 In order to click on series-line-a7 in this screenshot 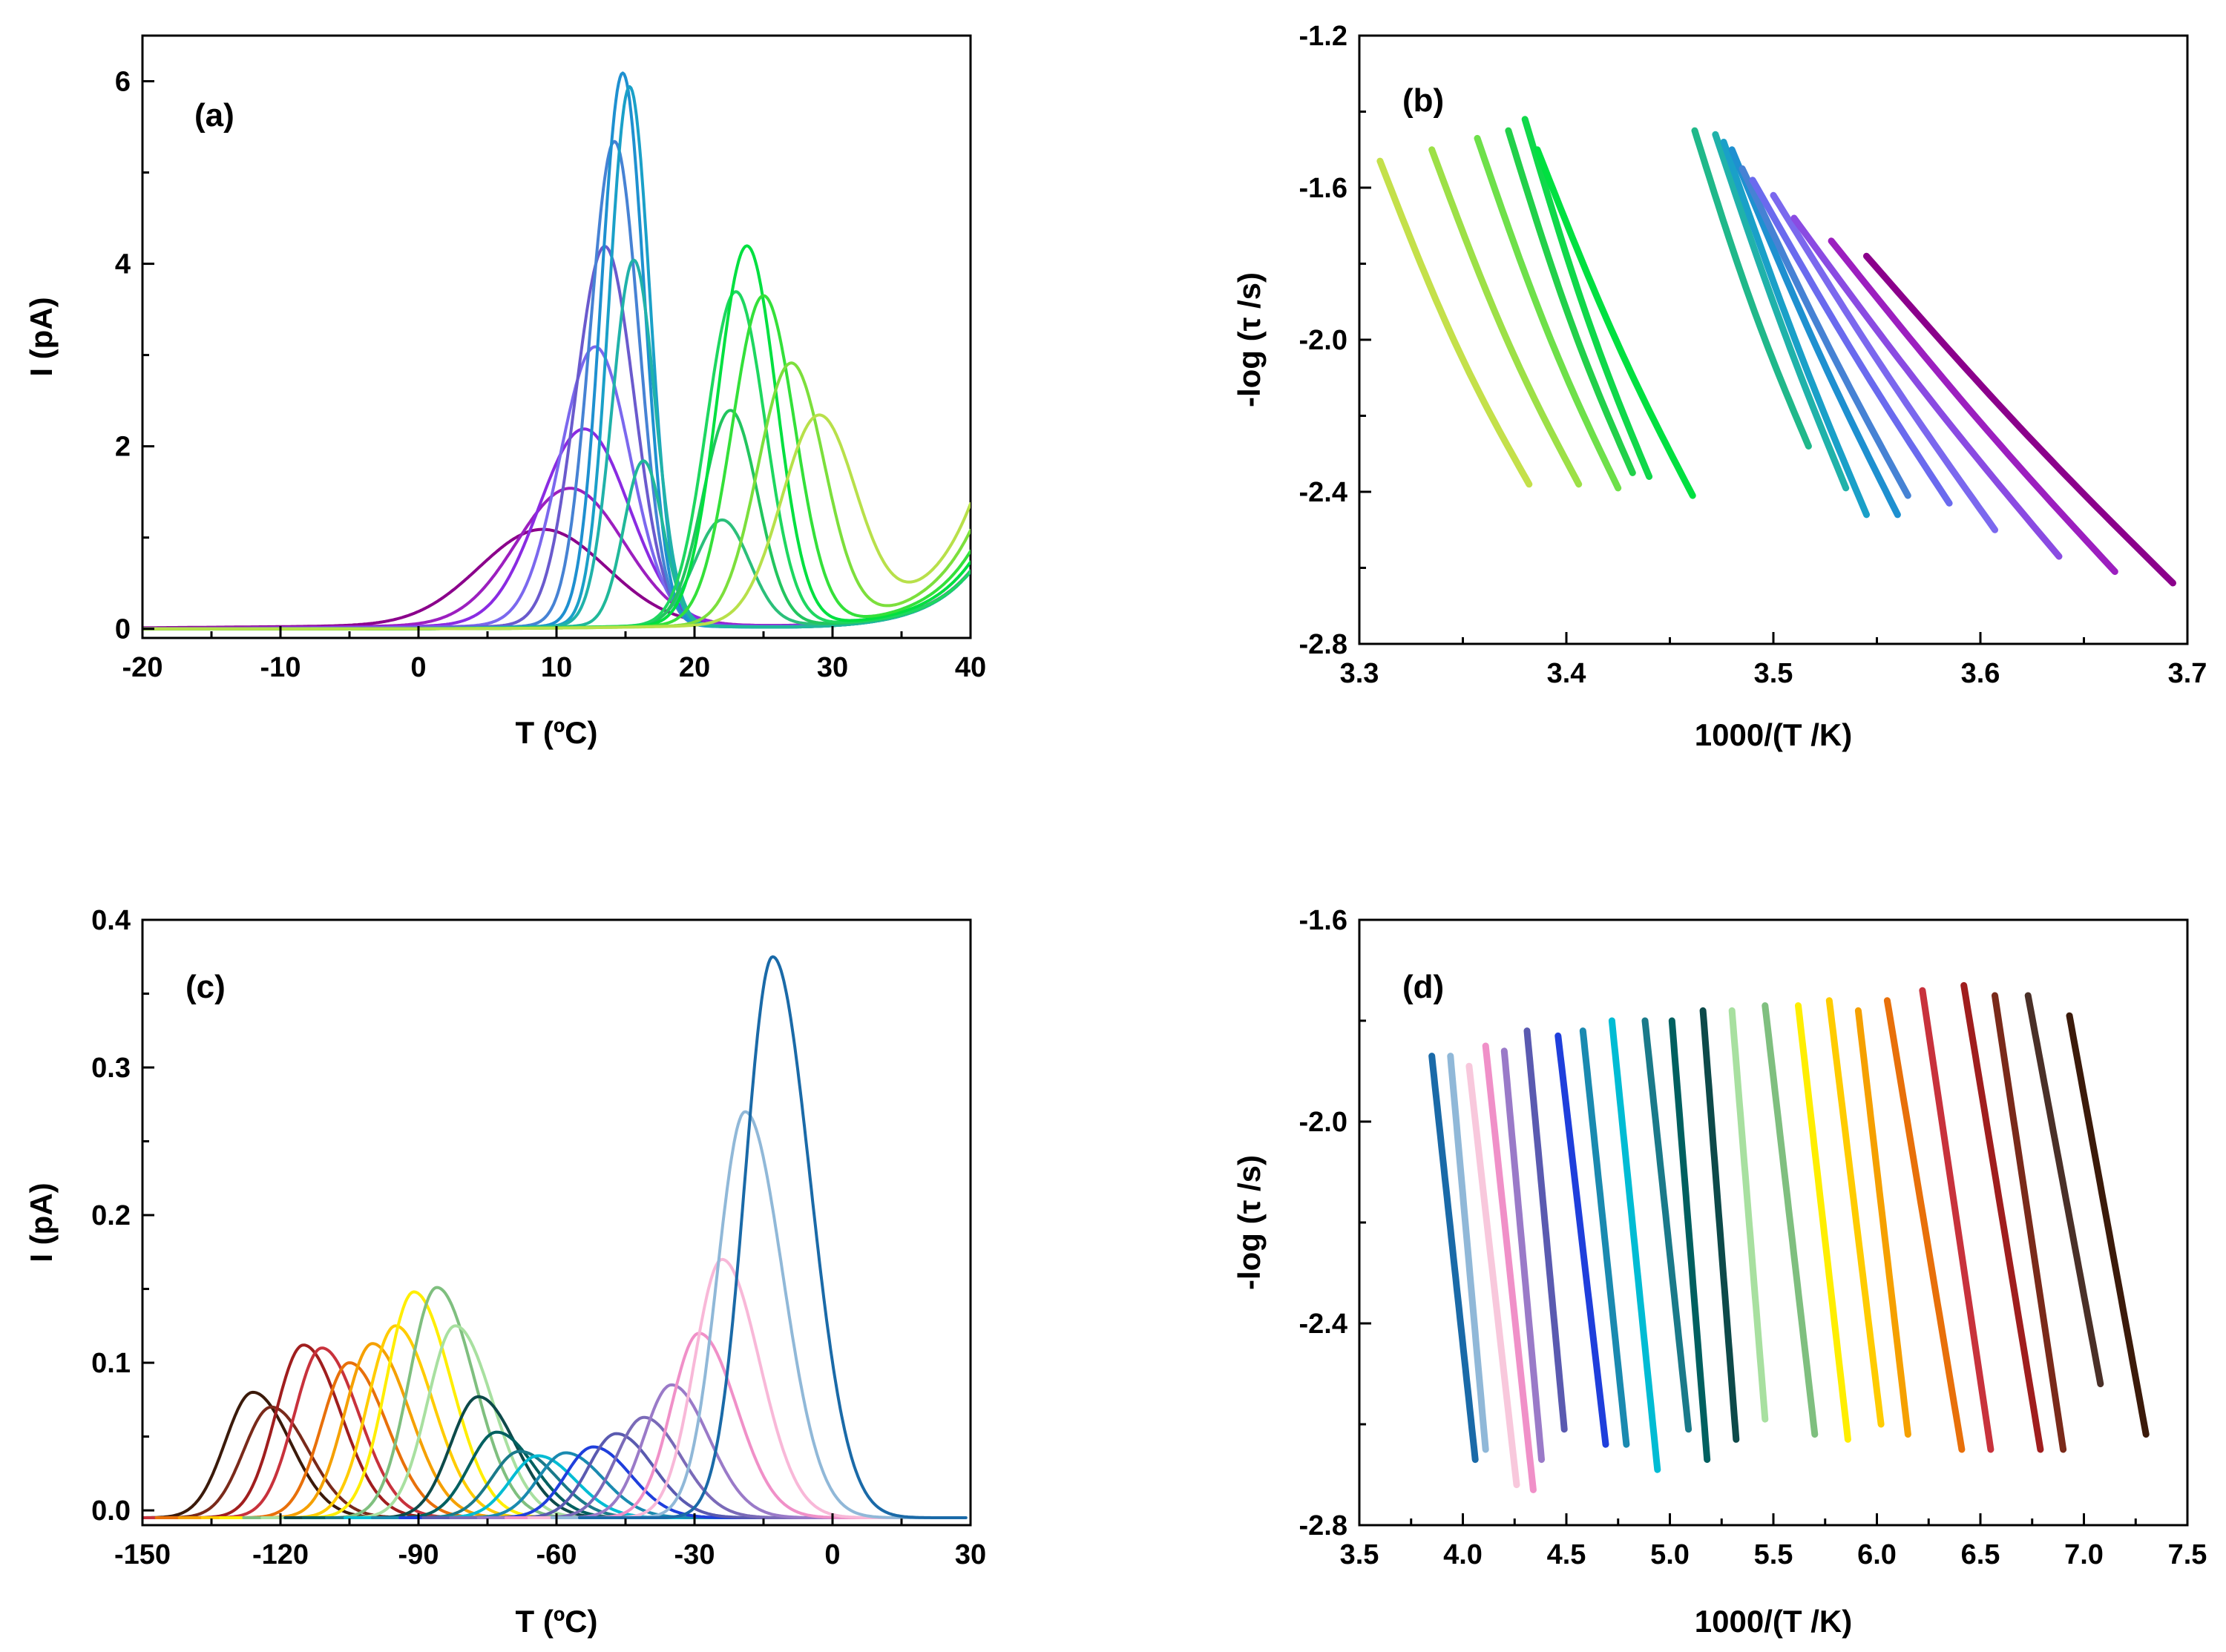, I will do `click(556, 351)`.